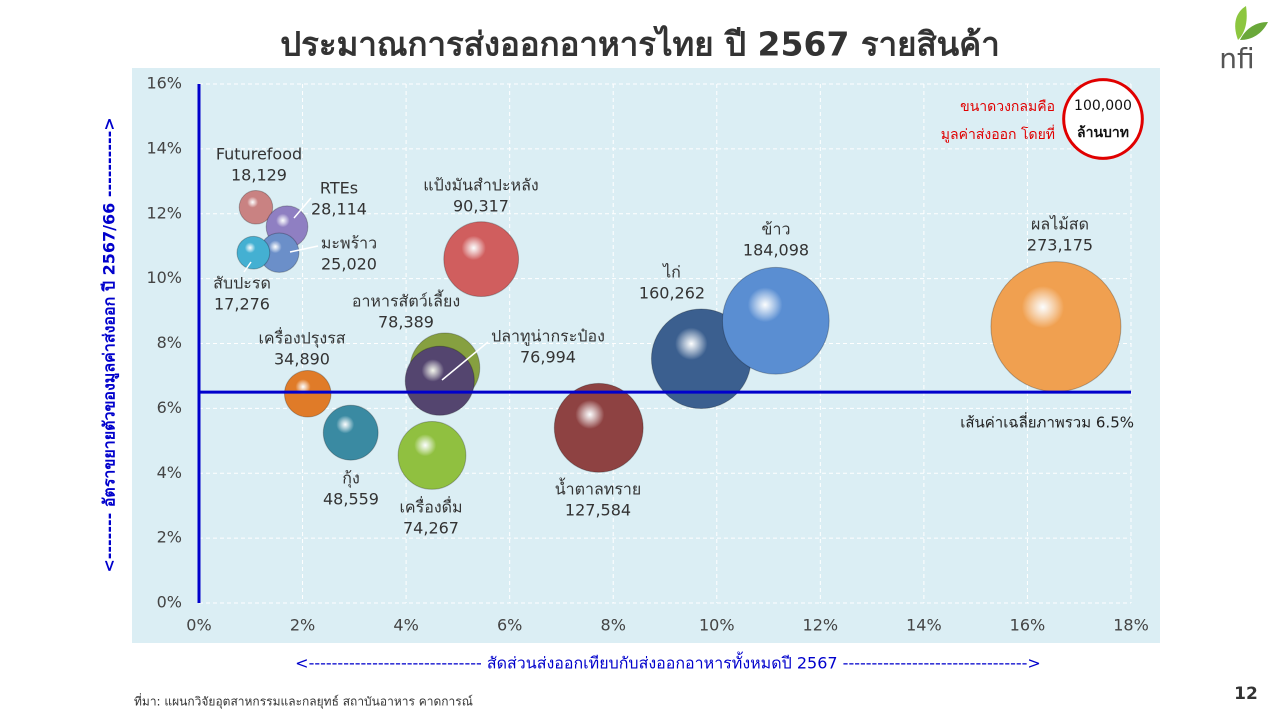 The width and height of the screenshot is (1280, 724). I want to click on x-tick-label: 12%, so click(821, 625).